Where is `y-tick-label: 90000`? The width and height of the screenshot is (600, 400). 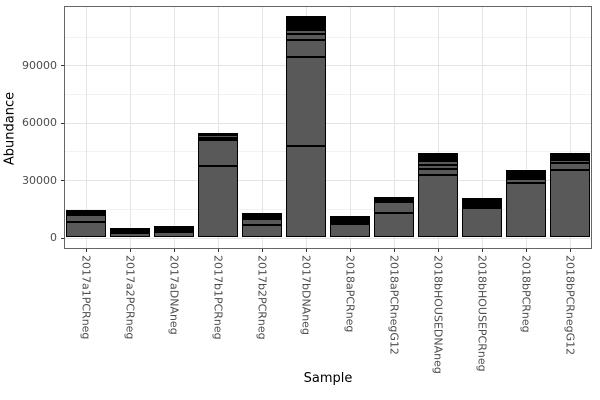 y-tick-label: 90000 is located at coordinates (39, 65).